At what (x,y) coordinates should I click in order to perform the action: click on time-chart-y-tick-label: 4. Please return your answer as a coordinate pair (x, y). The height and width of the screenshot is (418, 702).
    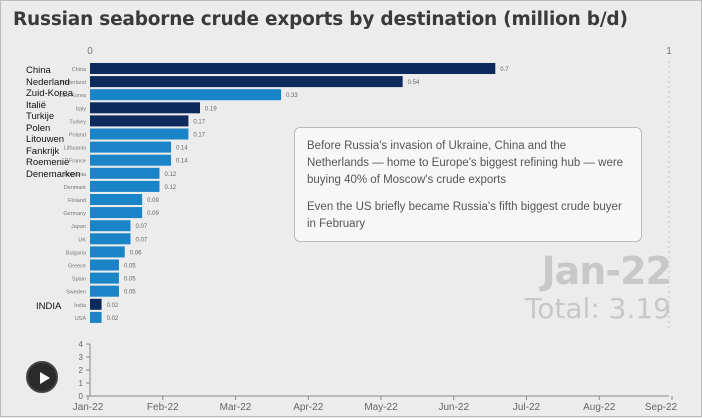
    Looking at the image, I should click on (81, 344).